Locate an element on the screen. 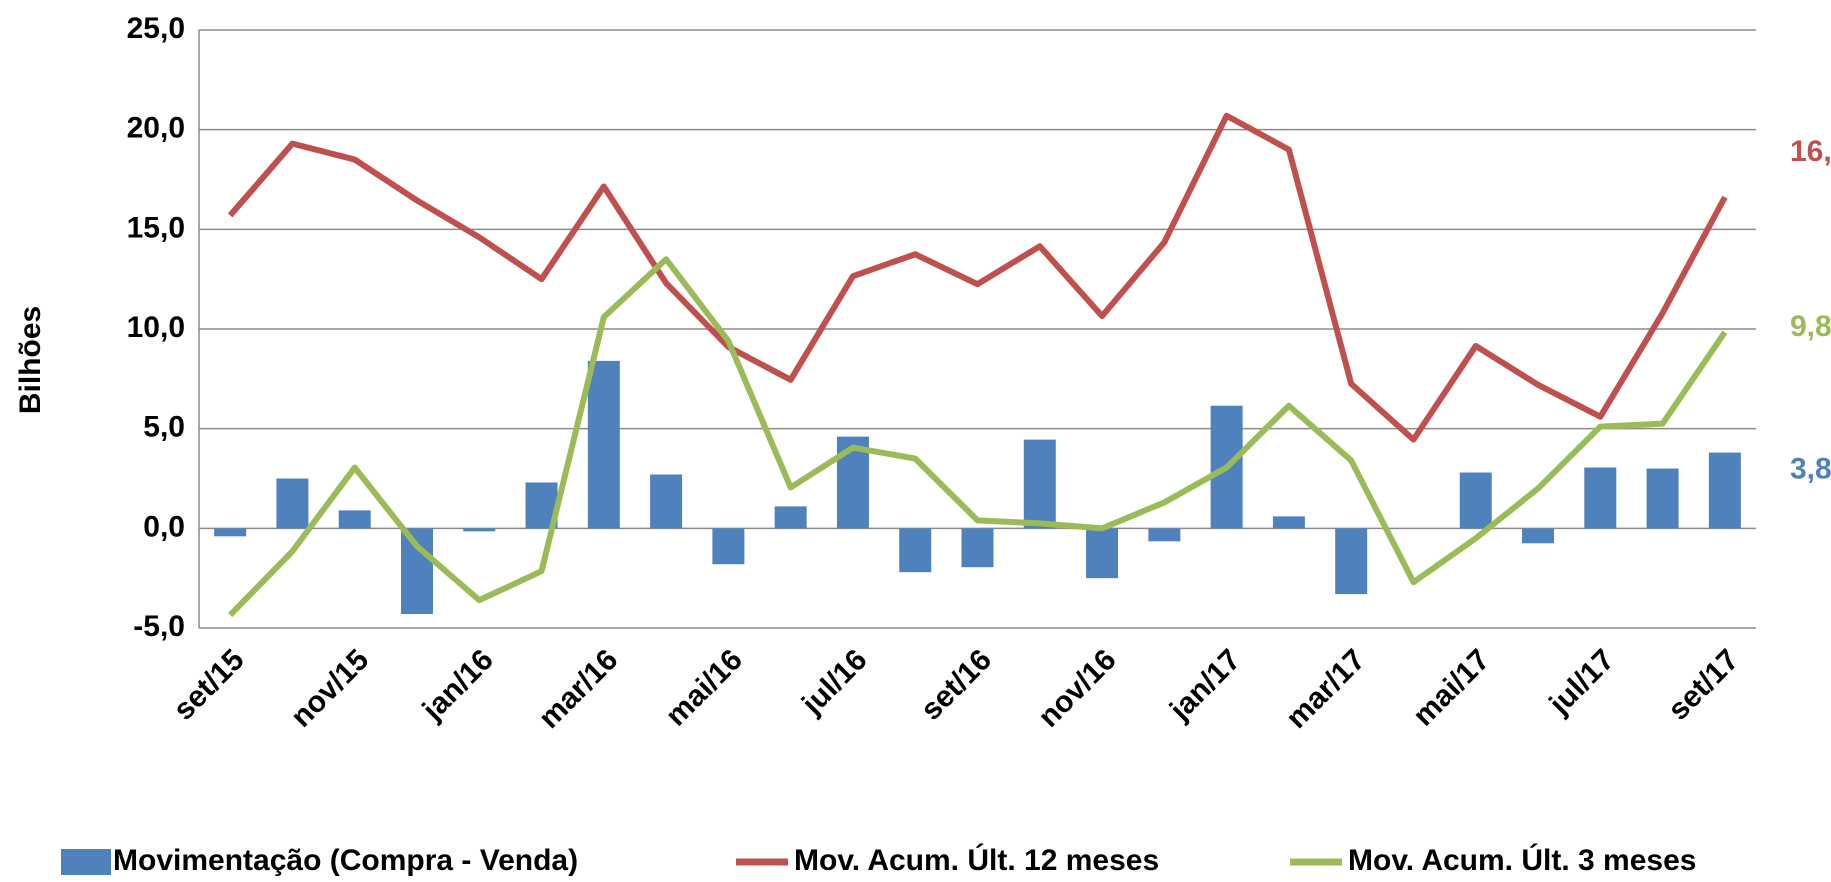 This screenshot has height=882, width=1831. y-tick-label: 10,0 is located at coordinates (156, 327).